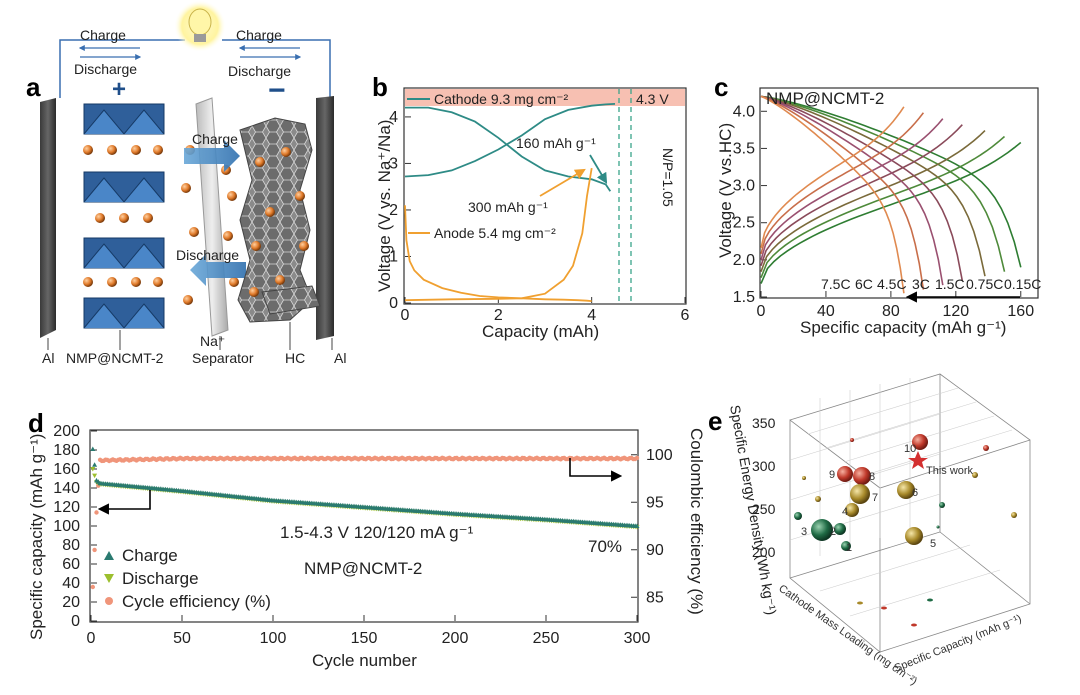 This screenshot has width=1080, height=695. Describe the element at coordinates (119, 89) in the screenshot. I see `plus-sign: +` at that location.